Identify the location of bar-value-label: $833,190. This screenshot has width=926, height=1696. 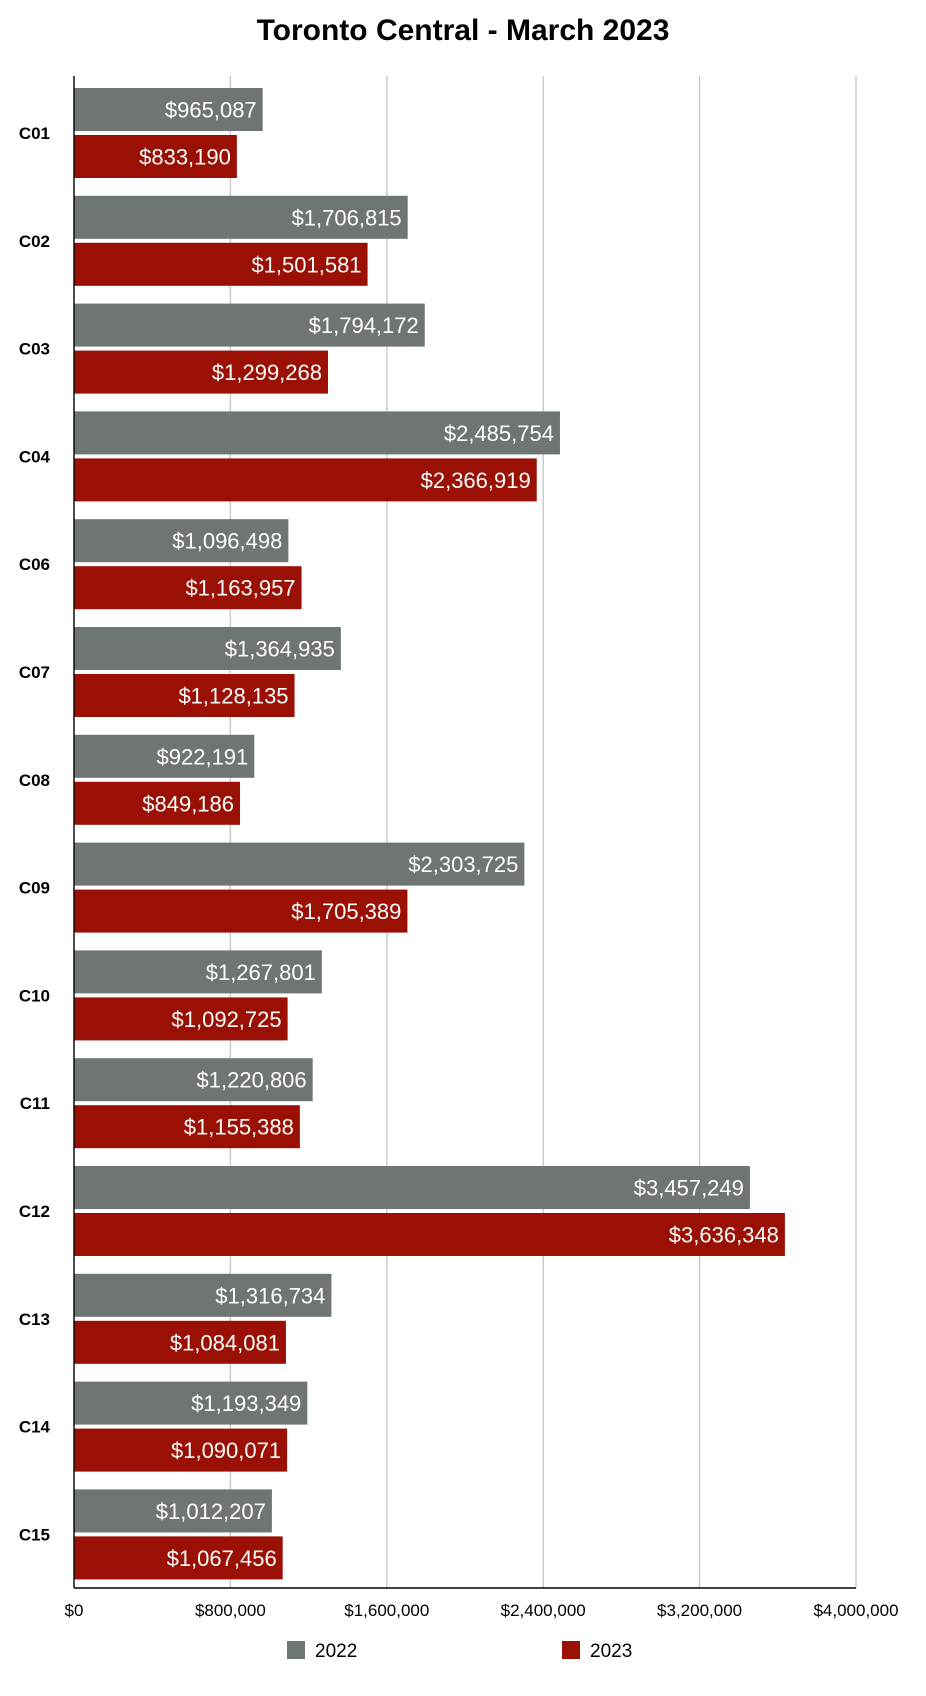
(185, 157).